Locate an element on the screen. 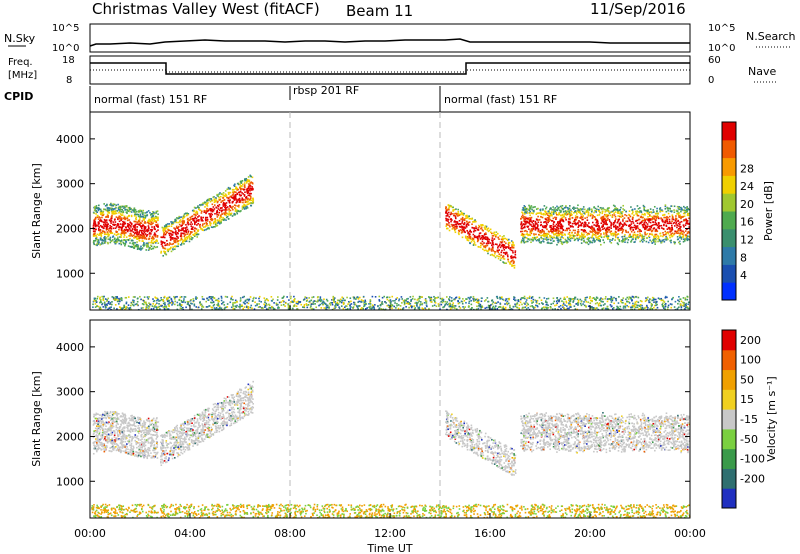 This screenshot has height=554, width=800. nave-tick-bottom: 0 is located at coordinates (711, 80).